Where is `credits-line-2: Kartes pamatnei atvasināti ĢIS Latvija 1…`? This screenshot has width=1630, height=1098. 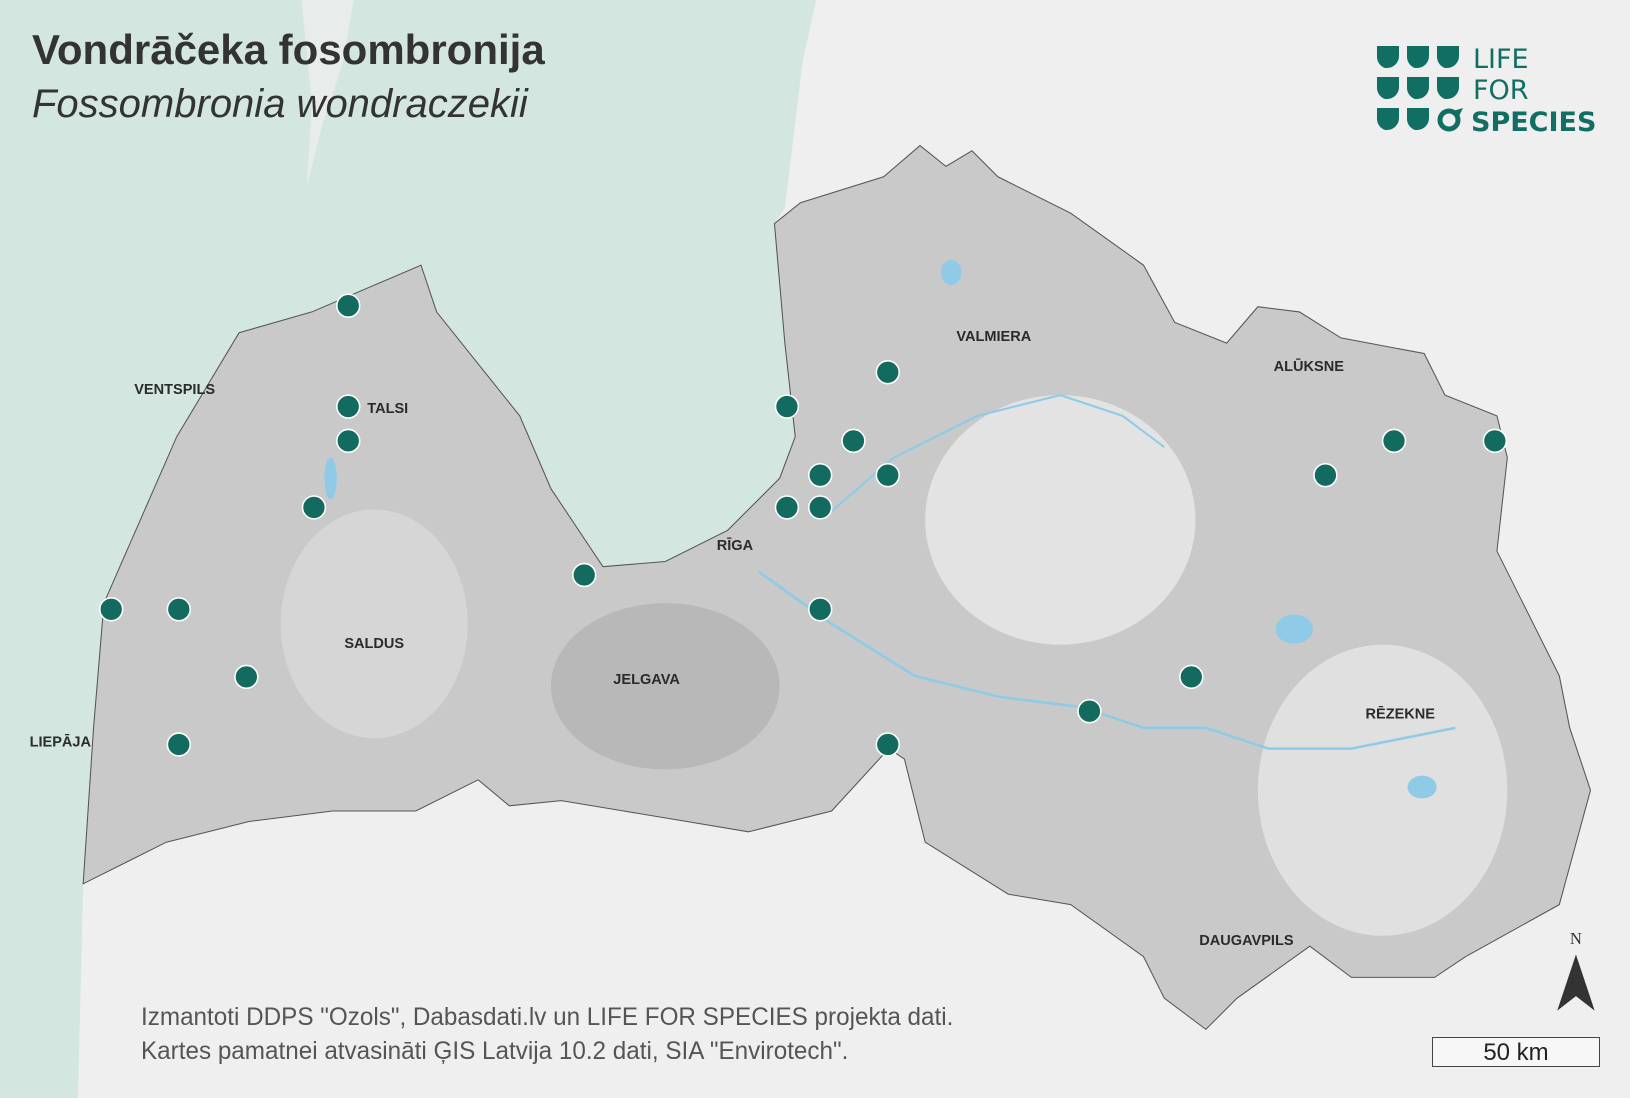 credits-line-2: Kartes pamatnei atvasināti ĢIS Latvija 1… is located at coordinates (495, 1051).